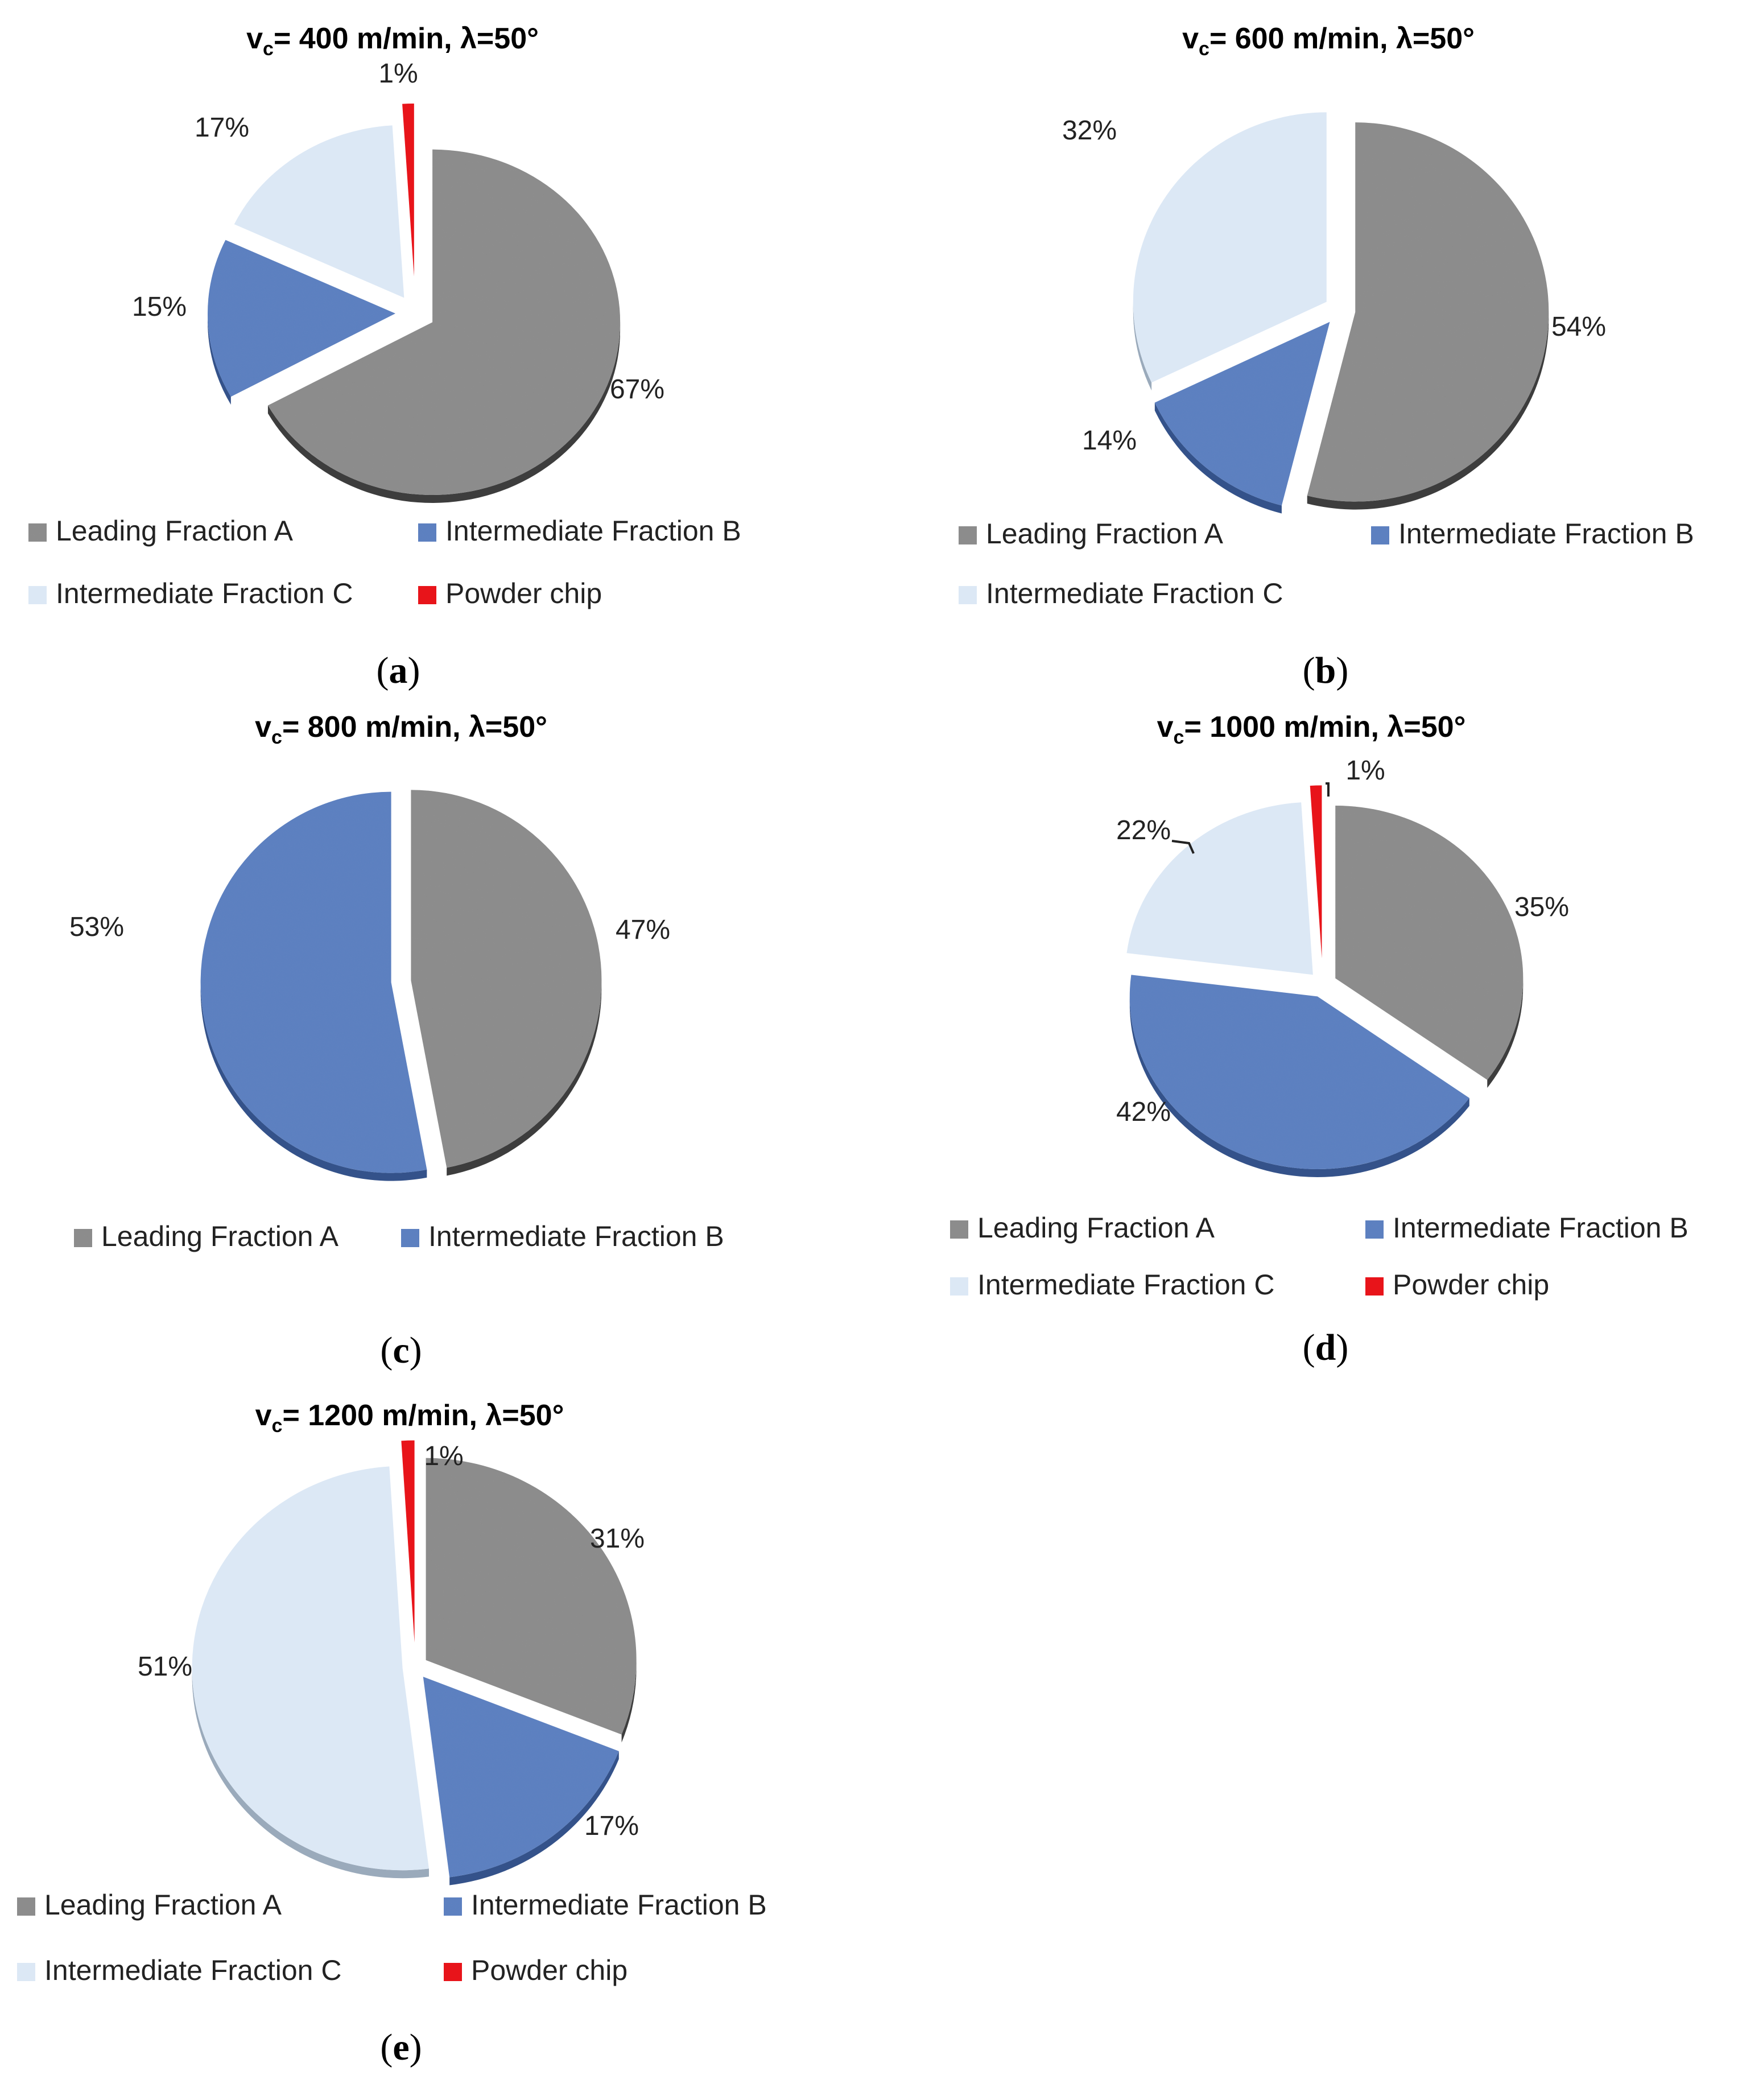 The width and height of the screenshot is (1738, 2100). I want to click on title-rest: = 1000 m/min, λ=50°, so click(1324, 728).